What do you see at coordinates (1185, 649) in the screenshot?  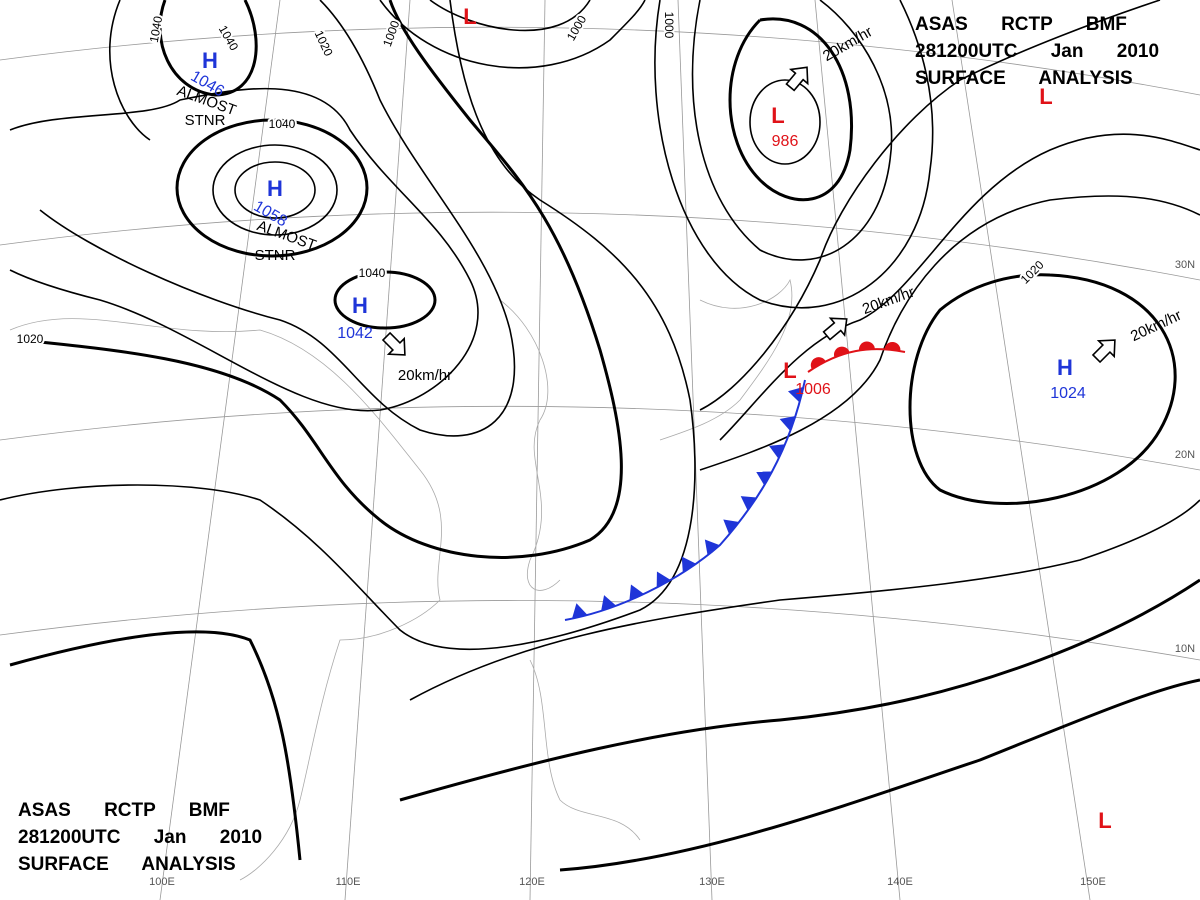 I see `grid-label: 10N` at bounding box center [1185, 649].